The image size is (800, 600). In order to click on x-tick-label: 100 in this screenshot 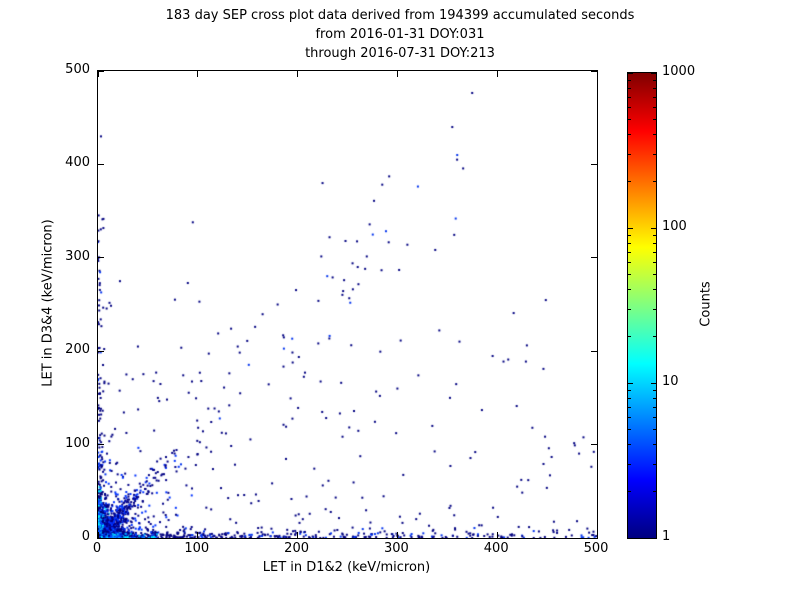, I will do `click(197, 548)`.